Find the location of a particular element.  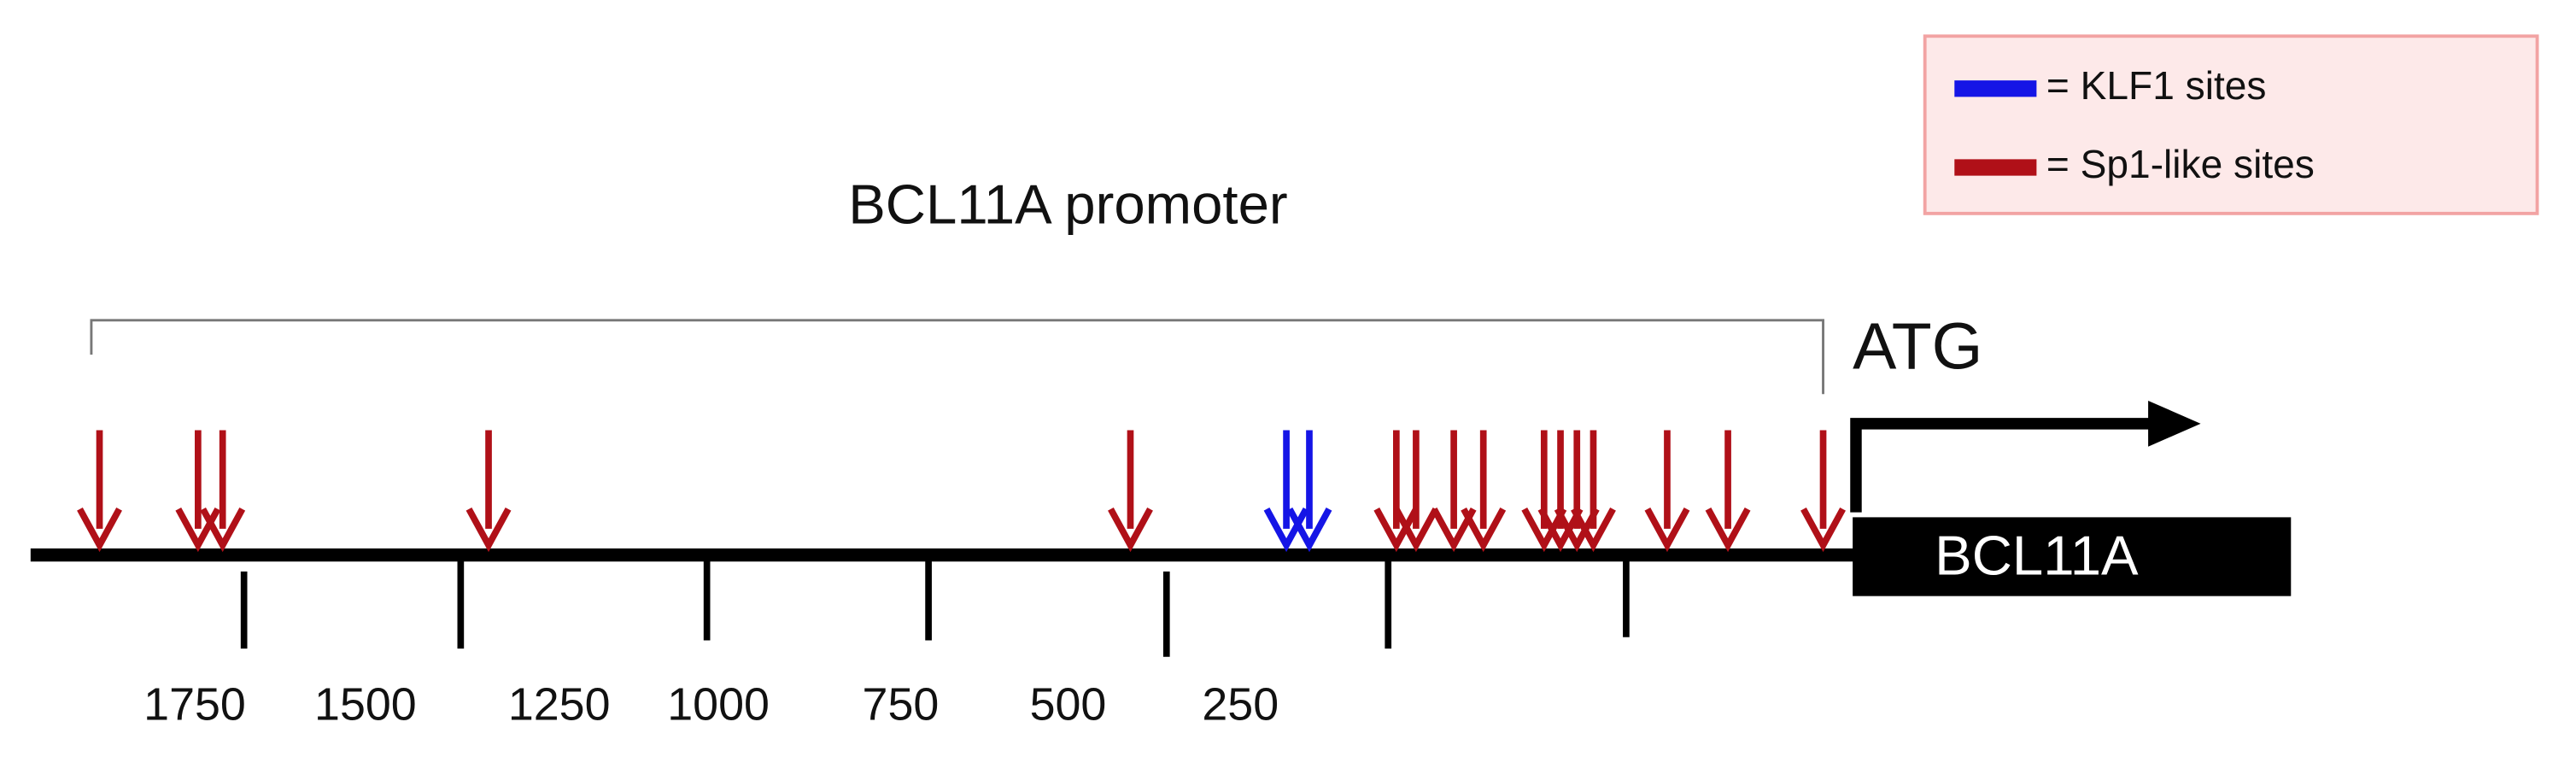

scale-label: 250 is located at coordinates (1240, 705).